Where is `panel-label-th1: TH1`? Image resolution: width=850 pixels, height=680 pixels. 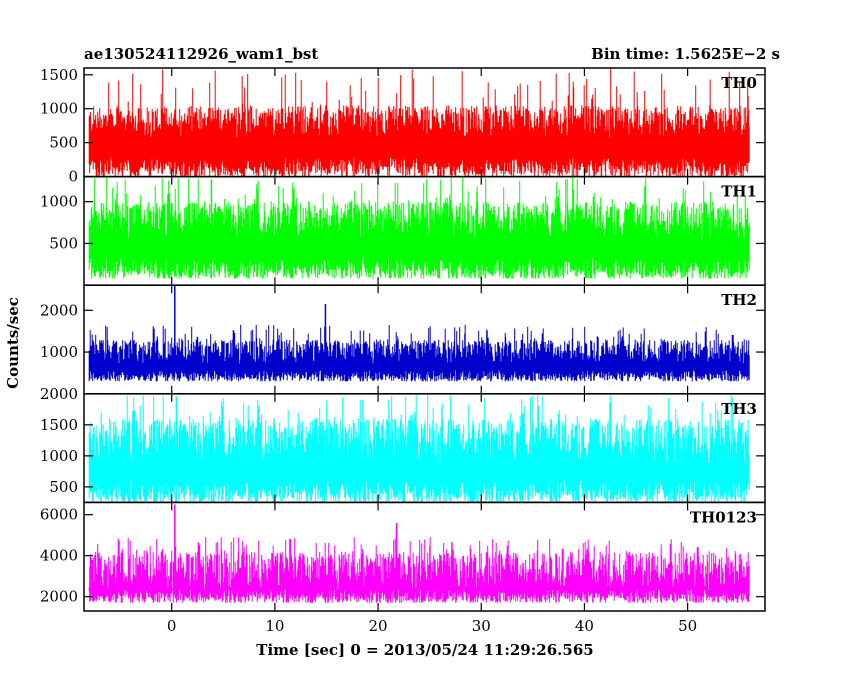 panel-label-th1: TH1 is located at coordinates (739, 192).